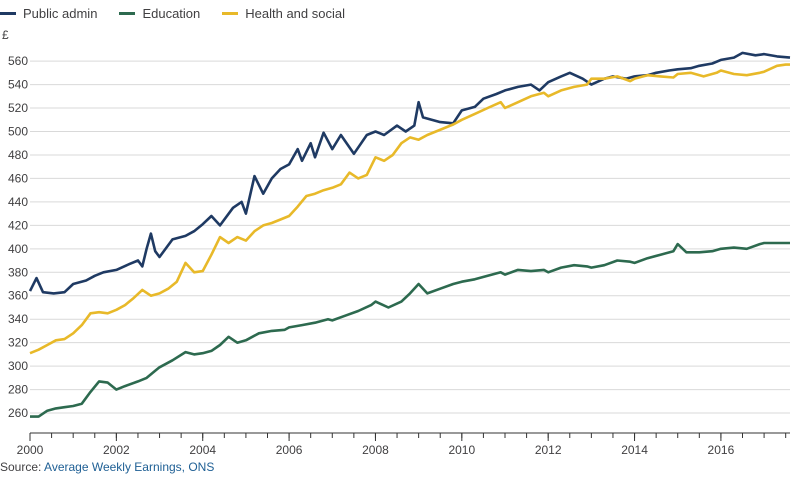  What do you see at coordinates (18, 108) in the screenshot?
I see `y-tick-label-520: 520` at bounding box center [18, 108].